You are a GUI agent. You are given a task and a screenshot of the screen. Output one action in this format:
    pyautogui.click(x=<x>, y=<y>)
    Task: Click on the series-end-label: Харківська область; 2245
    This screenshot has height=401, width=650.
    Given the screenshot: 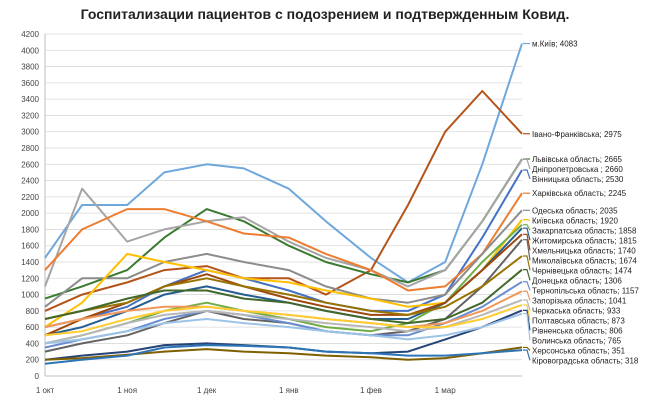 What is the action you would take?
    pyautogui.click(x=579, y=193)
    